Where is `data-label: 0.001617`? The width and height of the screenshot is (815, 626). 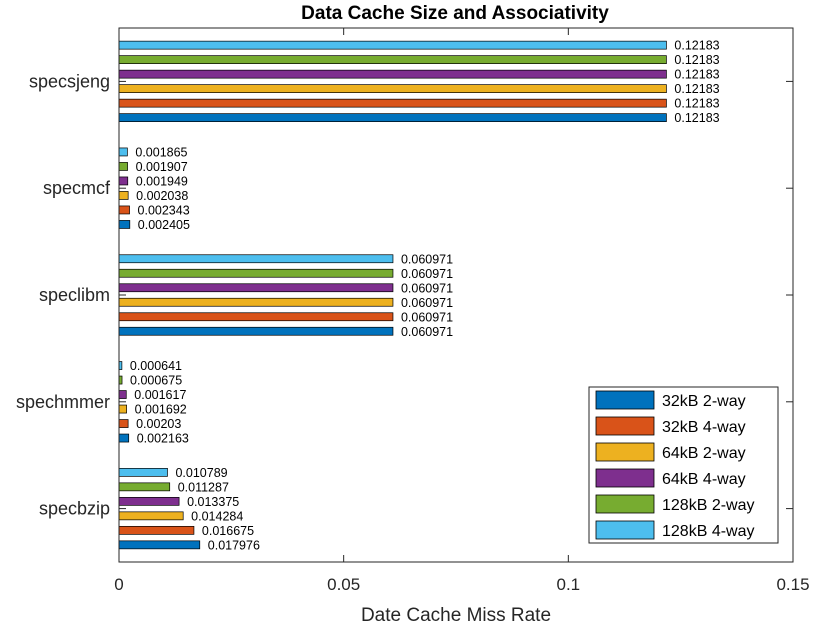 data-label: 0.001617 is located at coordinates (160, 395).